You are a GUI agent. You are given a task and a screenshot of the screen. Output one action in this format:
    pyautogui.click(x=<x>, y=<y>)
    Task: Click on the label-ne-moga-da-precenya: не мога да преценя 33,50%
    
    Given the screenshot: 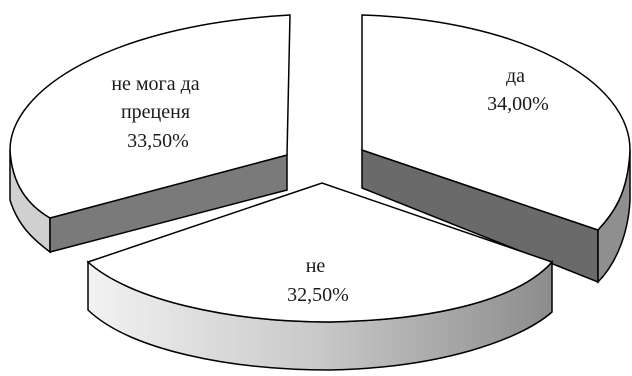 What is the action you would take?
    pyautogui.click(x=157, y=112)
    